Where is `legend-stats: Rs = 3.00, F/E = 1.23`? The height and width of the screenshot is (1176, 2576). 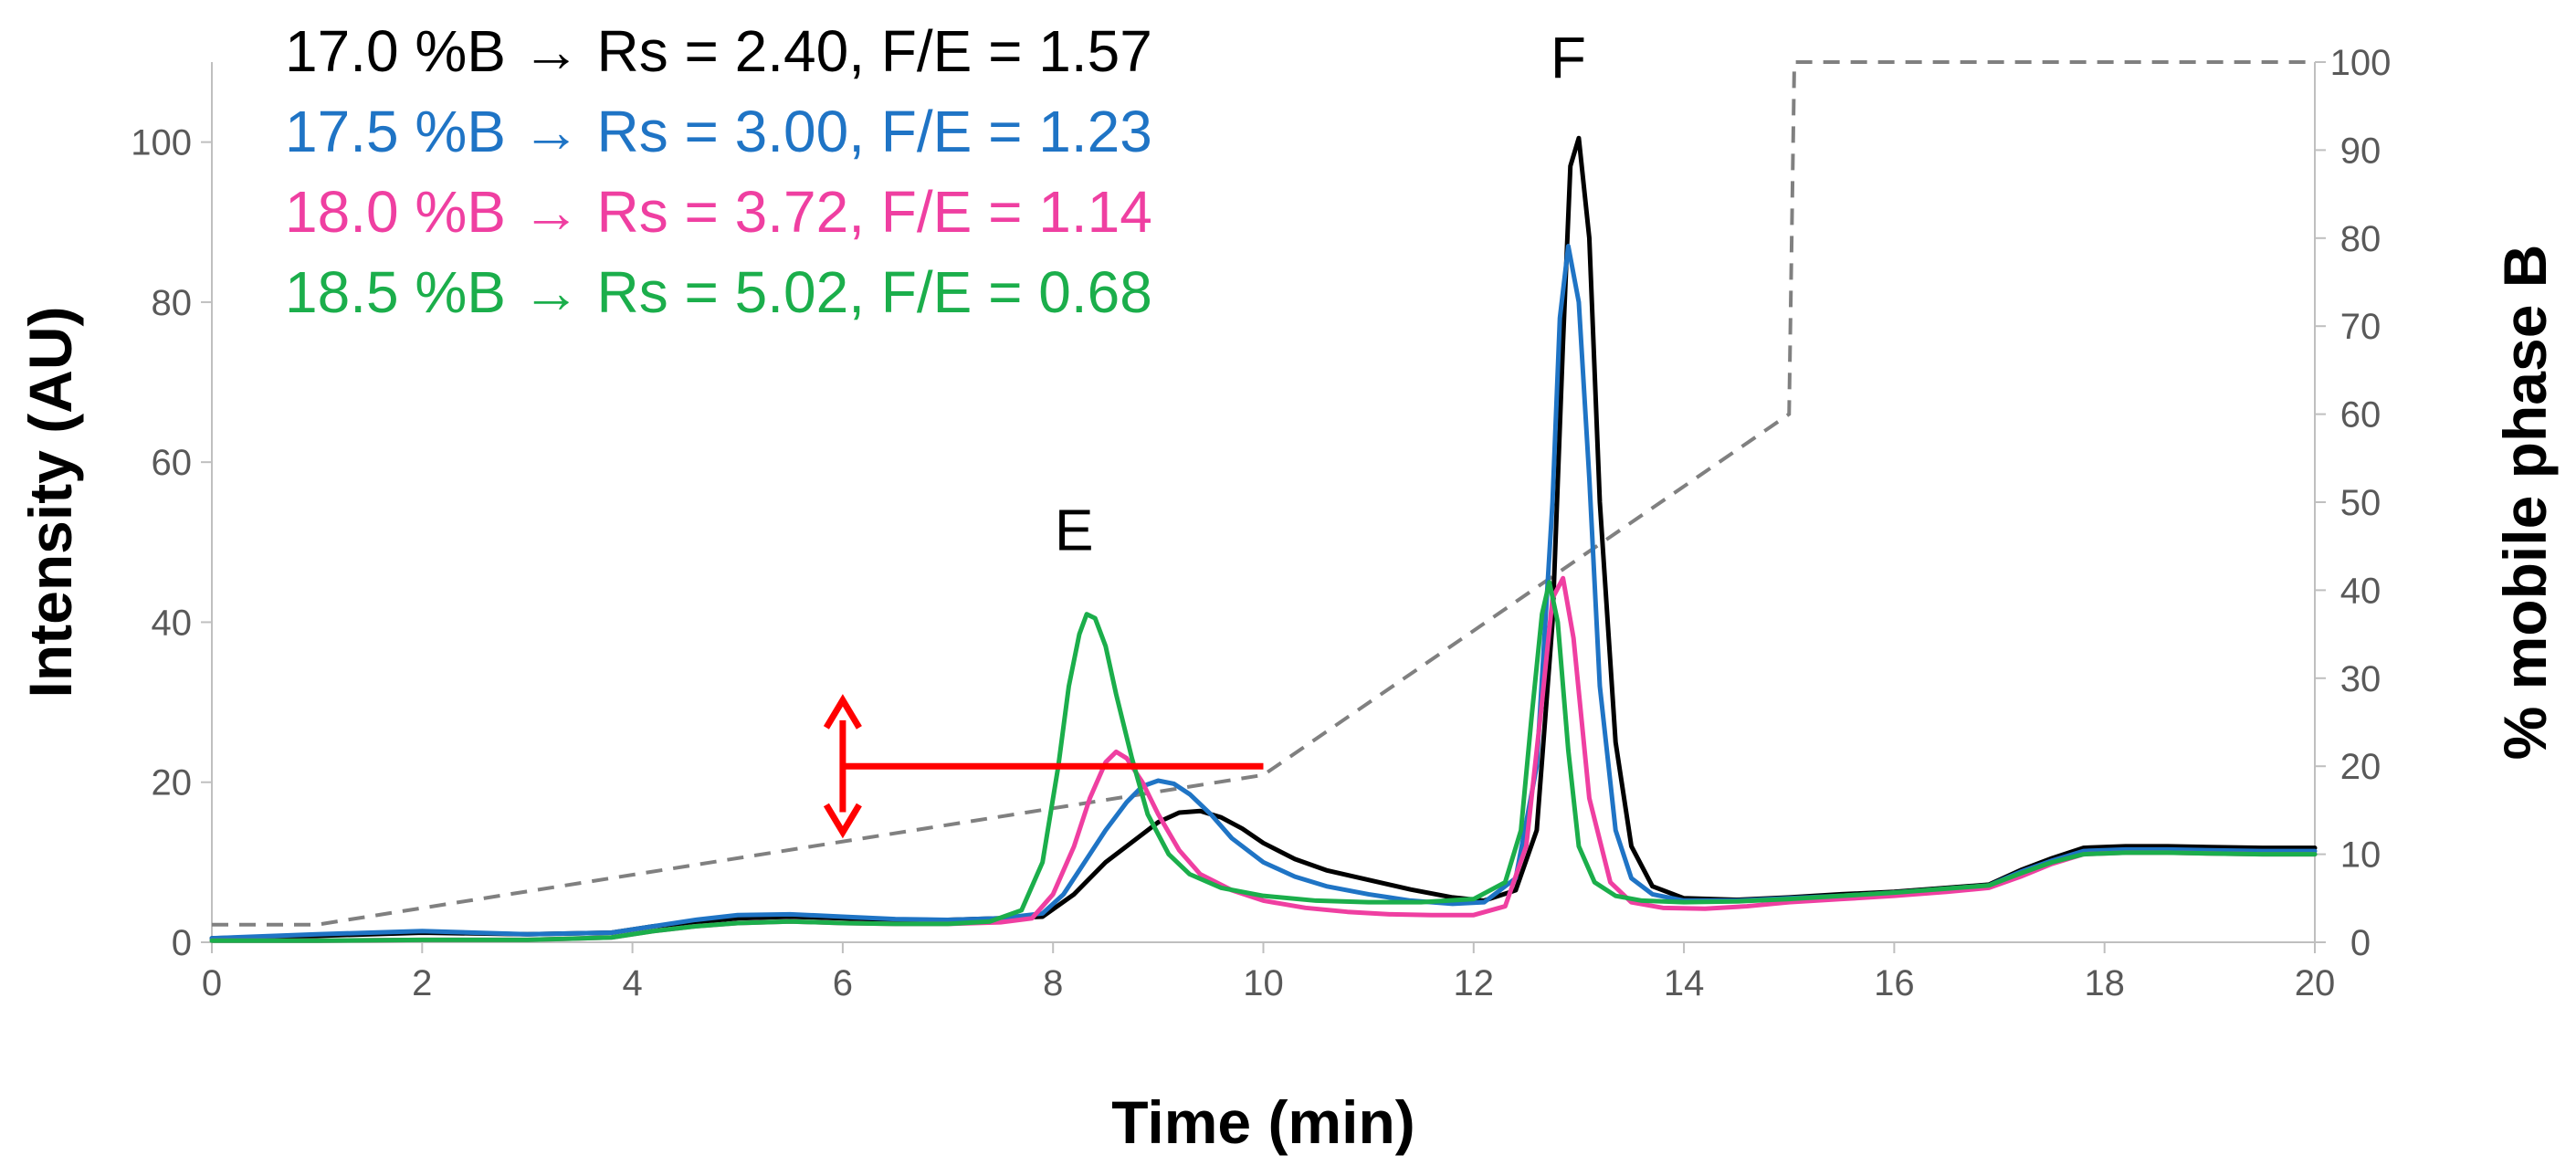 legend-stats: Rs = 3.00, F/E = 1.23 is located at coordinates (874, 131).